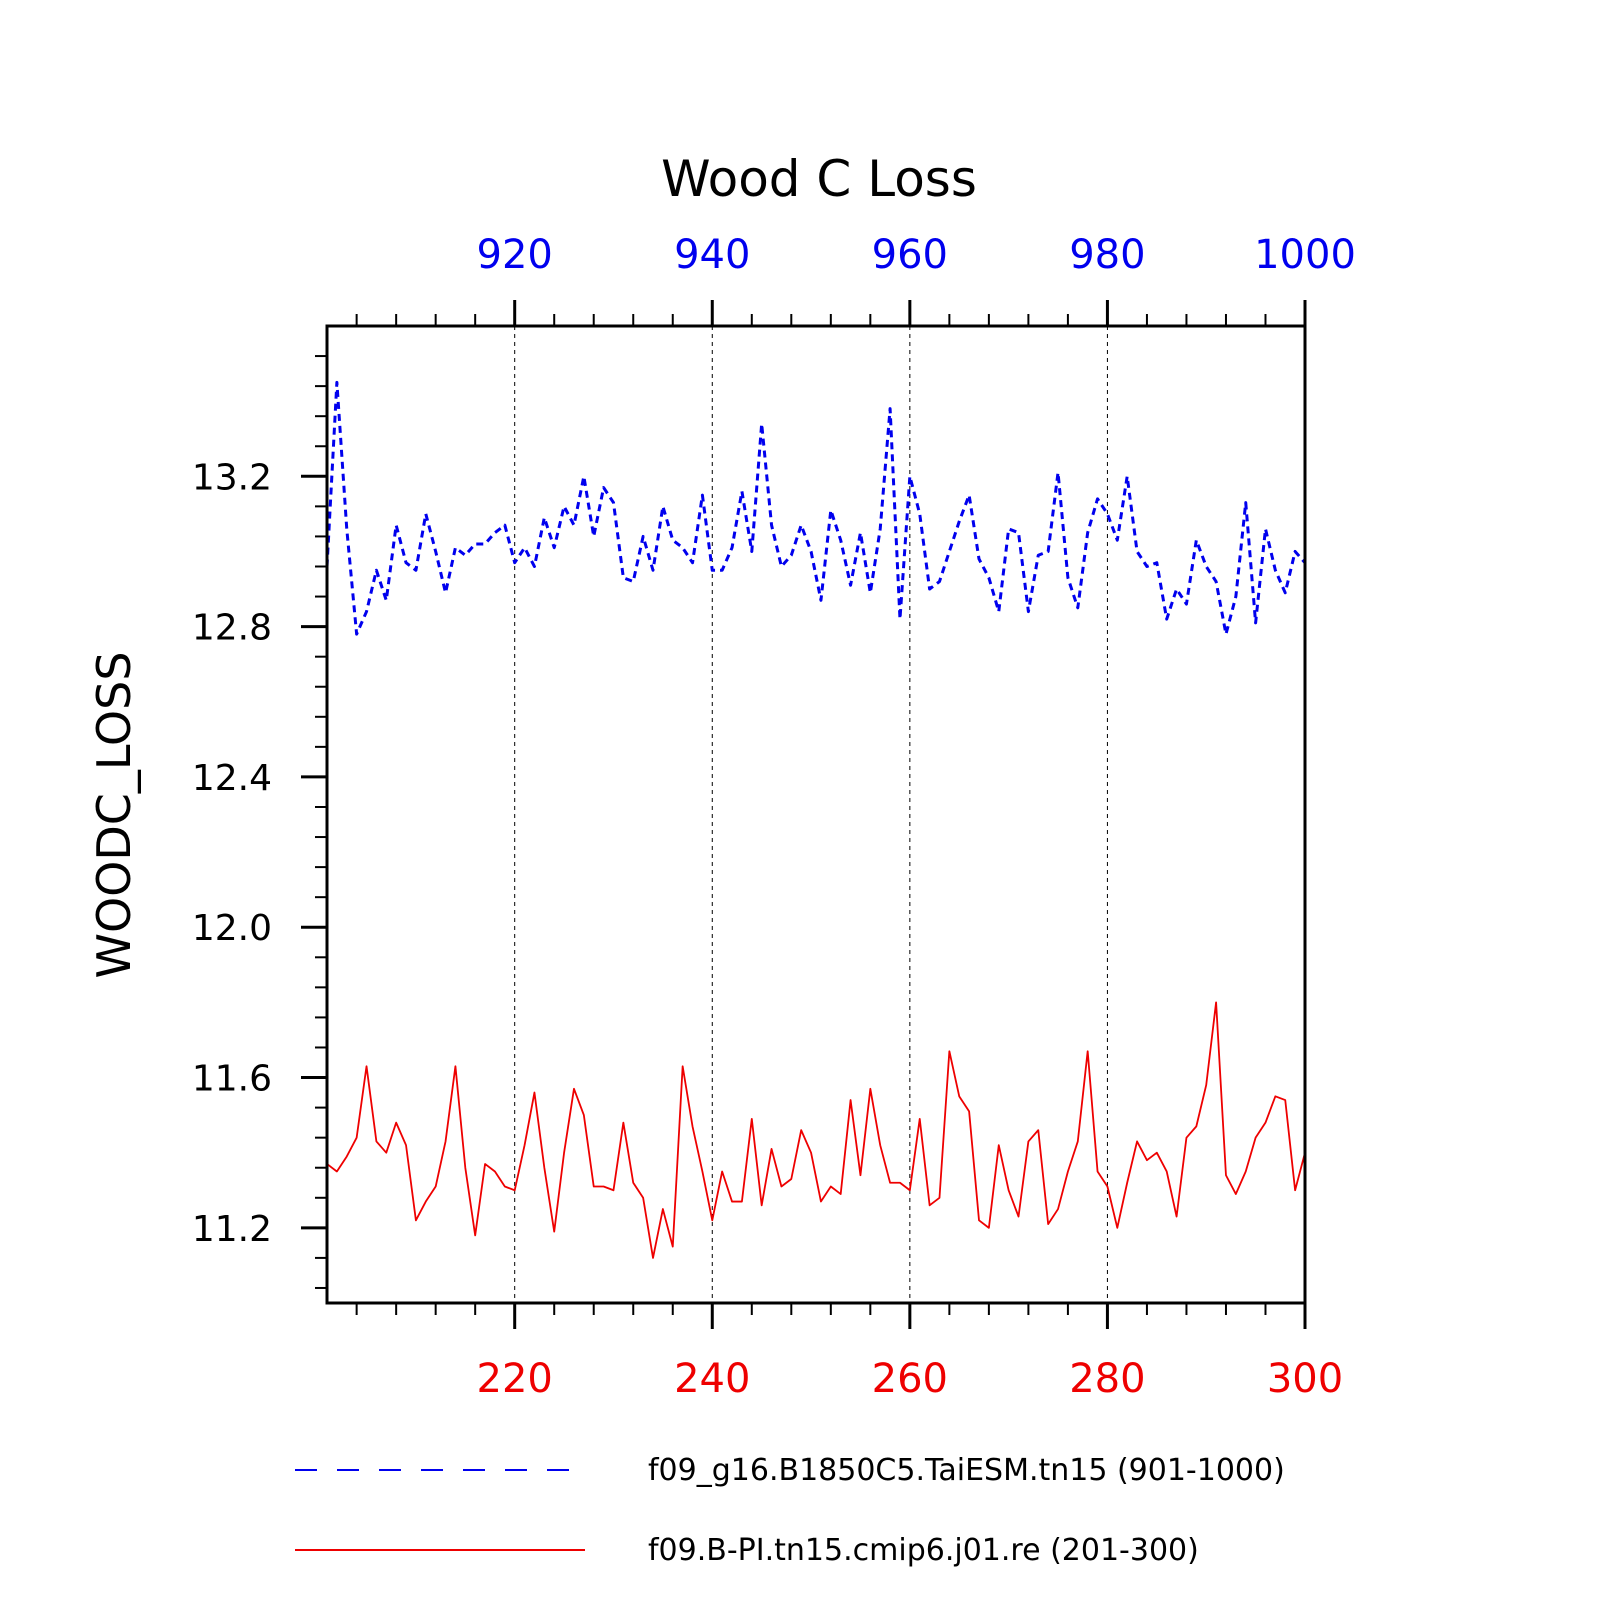  What do you see at coordinates (232, 1229) in the screenshot?
I see `y-tick-label: 11.2` at bounding box center [232, 1229].